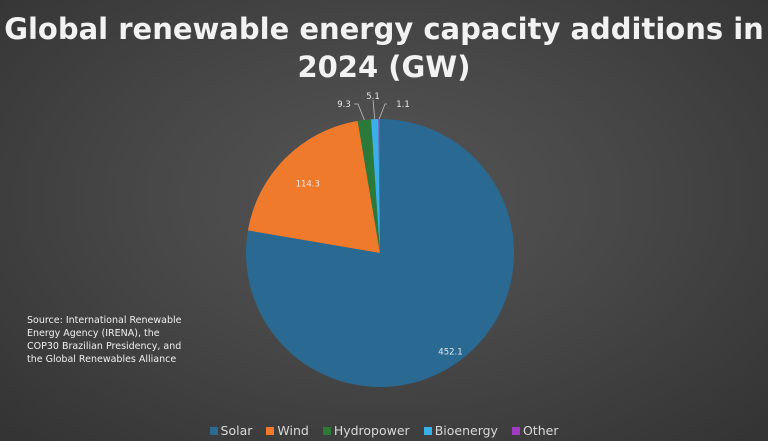  Describe the element at coordinates (308, 185) in the screenshot. I see `data-label-wind: 114.3` at that location.